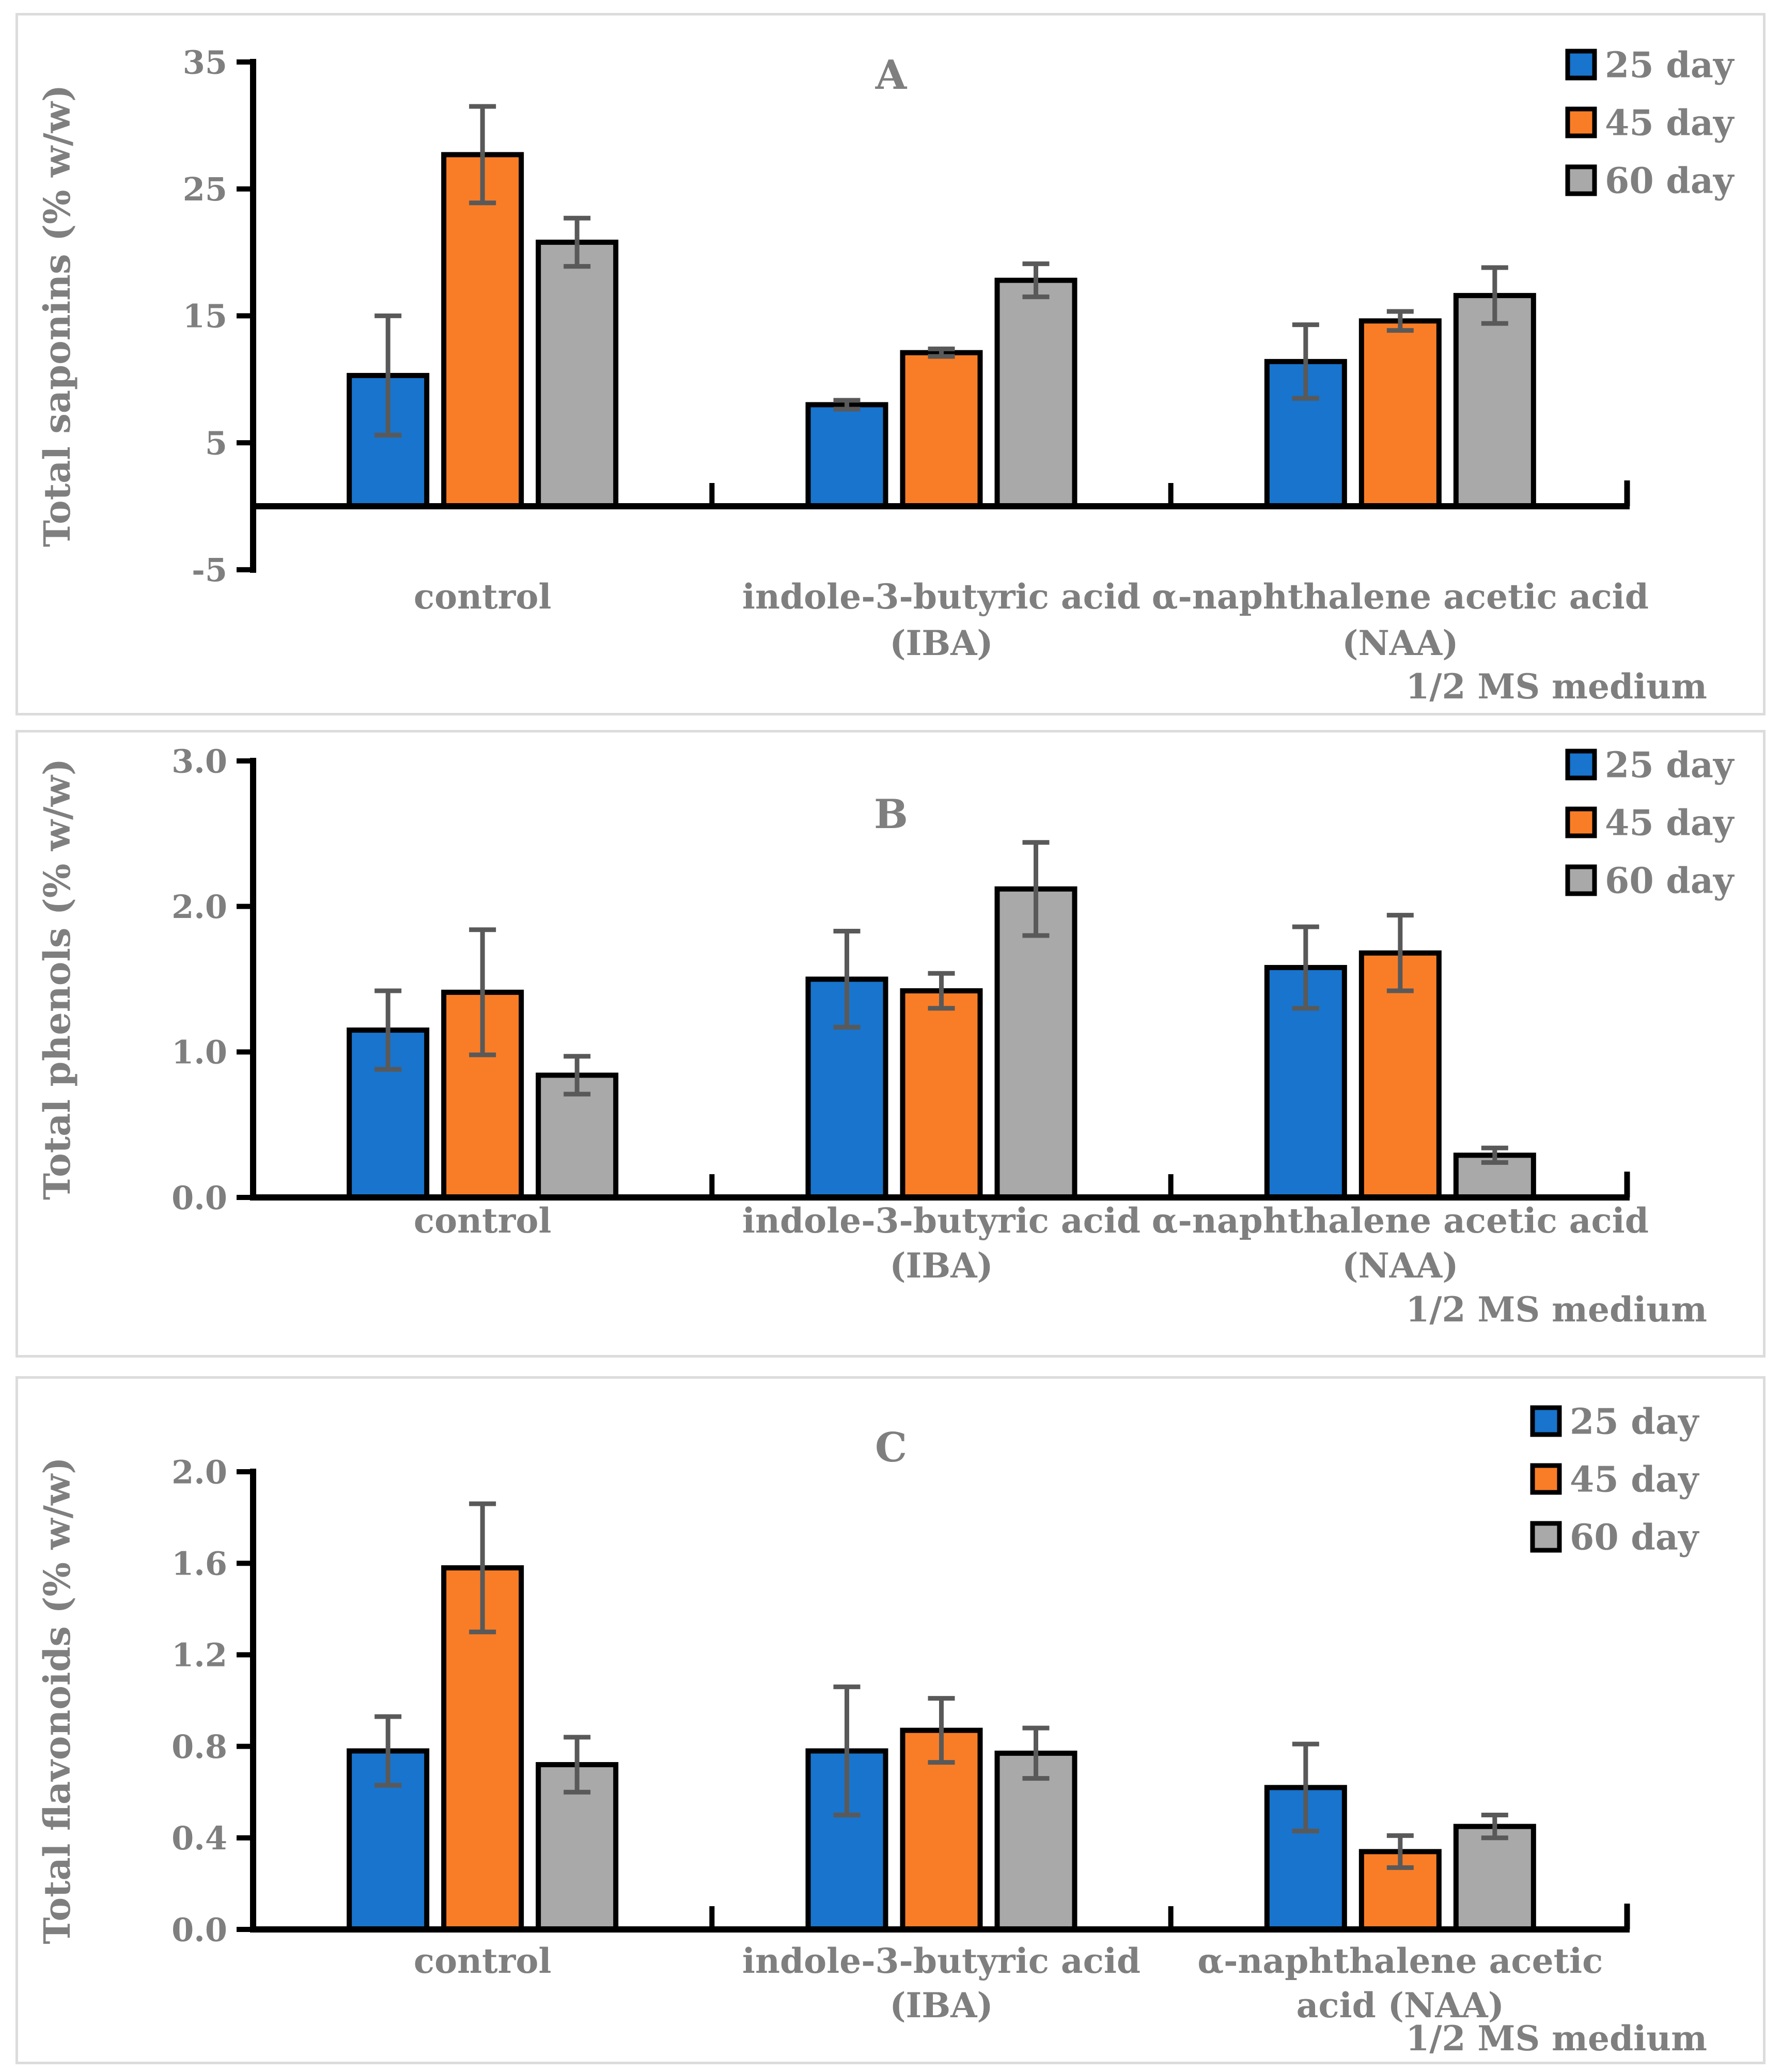  Describe the element at coordinates (891, 814) in the screenshot. I see `panel-letter: B` at that location.